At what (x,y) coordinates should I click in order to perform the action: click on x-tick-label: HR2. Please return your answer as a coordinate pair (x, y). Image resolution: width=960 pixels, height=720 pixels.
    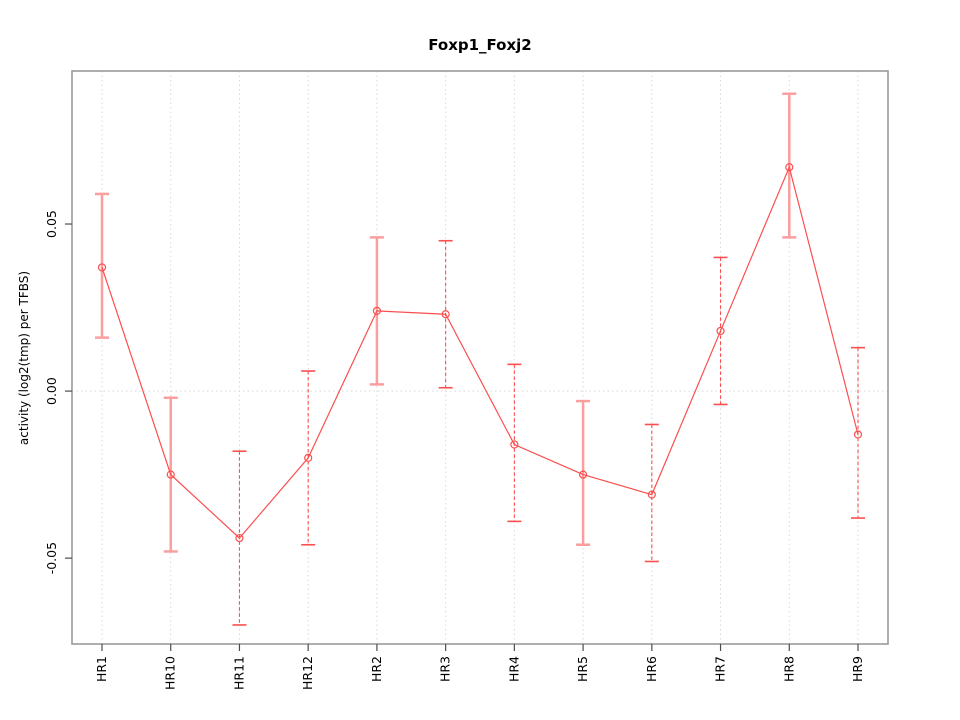
    Looking at the image, I should click on (376, 669).